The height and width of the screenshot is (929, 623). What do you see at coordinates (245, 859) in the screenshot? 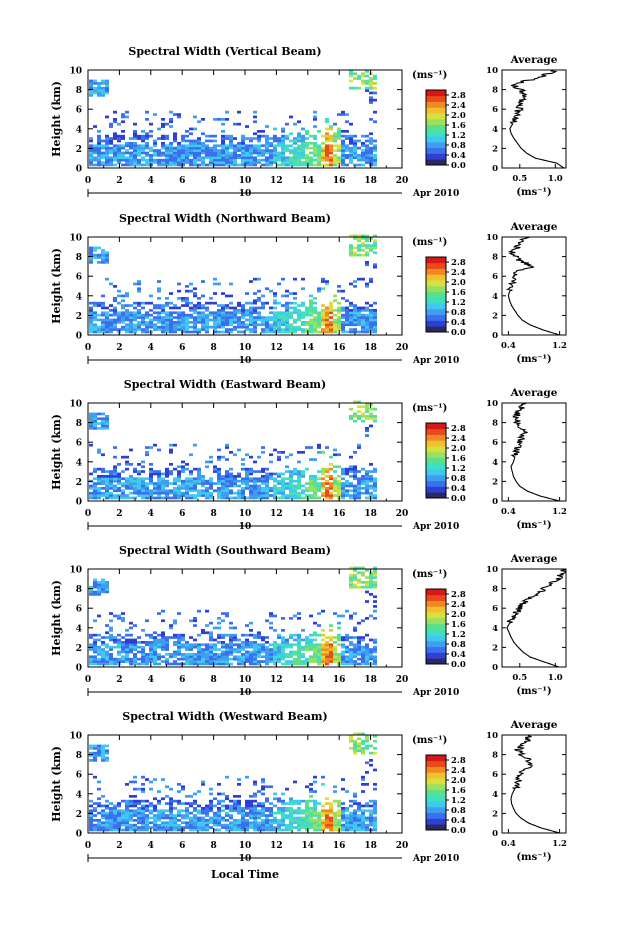
I see `day-label: 10` at bounding box center [245, 859].